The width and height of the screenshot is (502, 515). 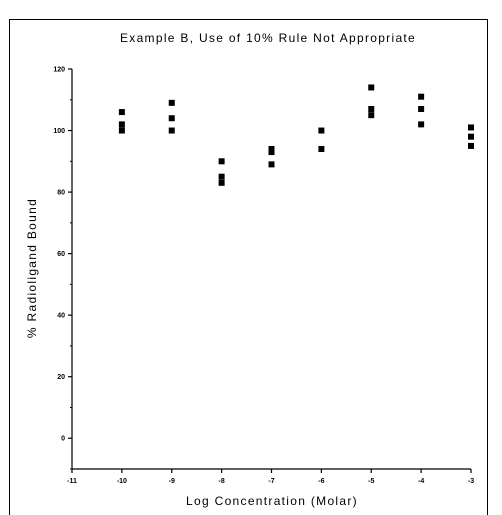 I want to click on y-tick-label: 60, so click(x=61, y=254).